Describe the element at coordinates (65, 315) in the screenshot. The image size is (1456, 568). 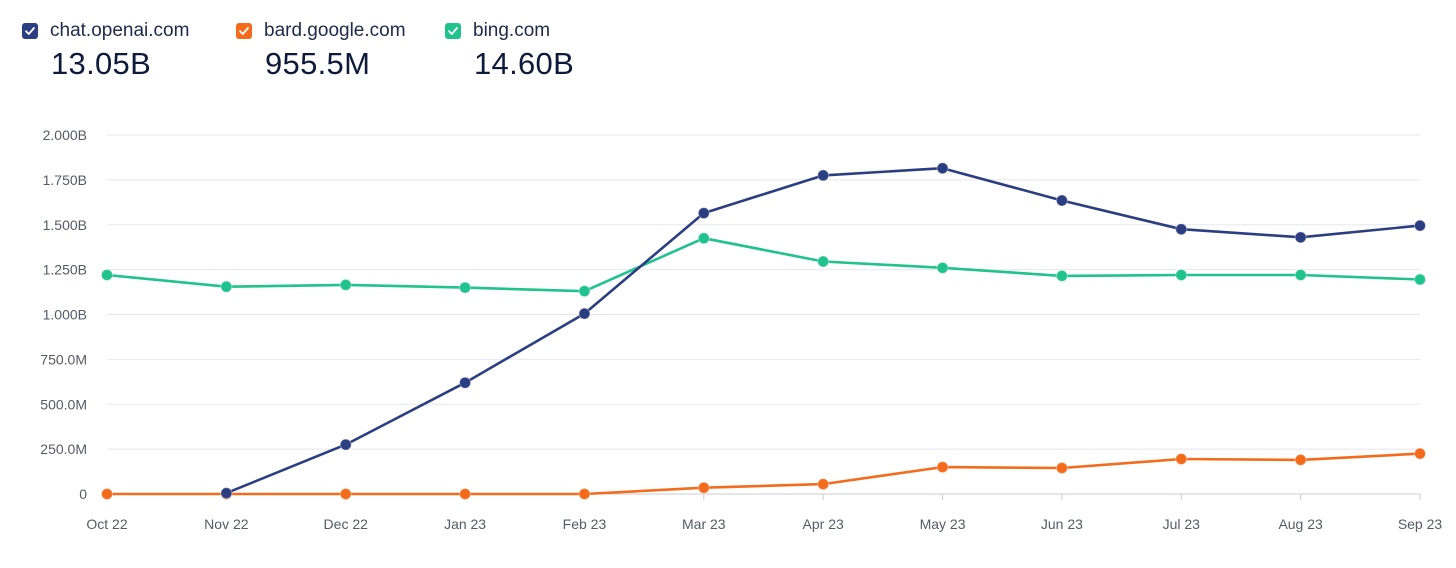
I see `y-tick-label: 1.000B` at that location.